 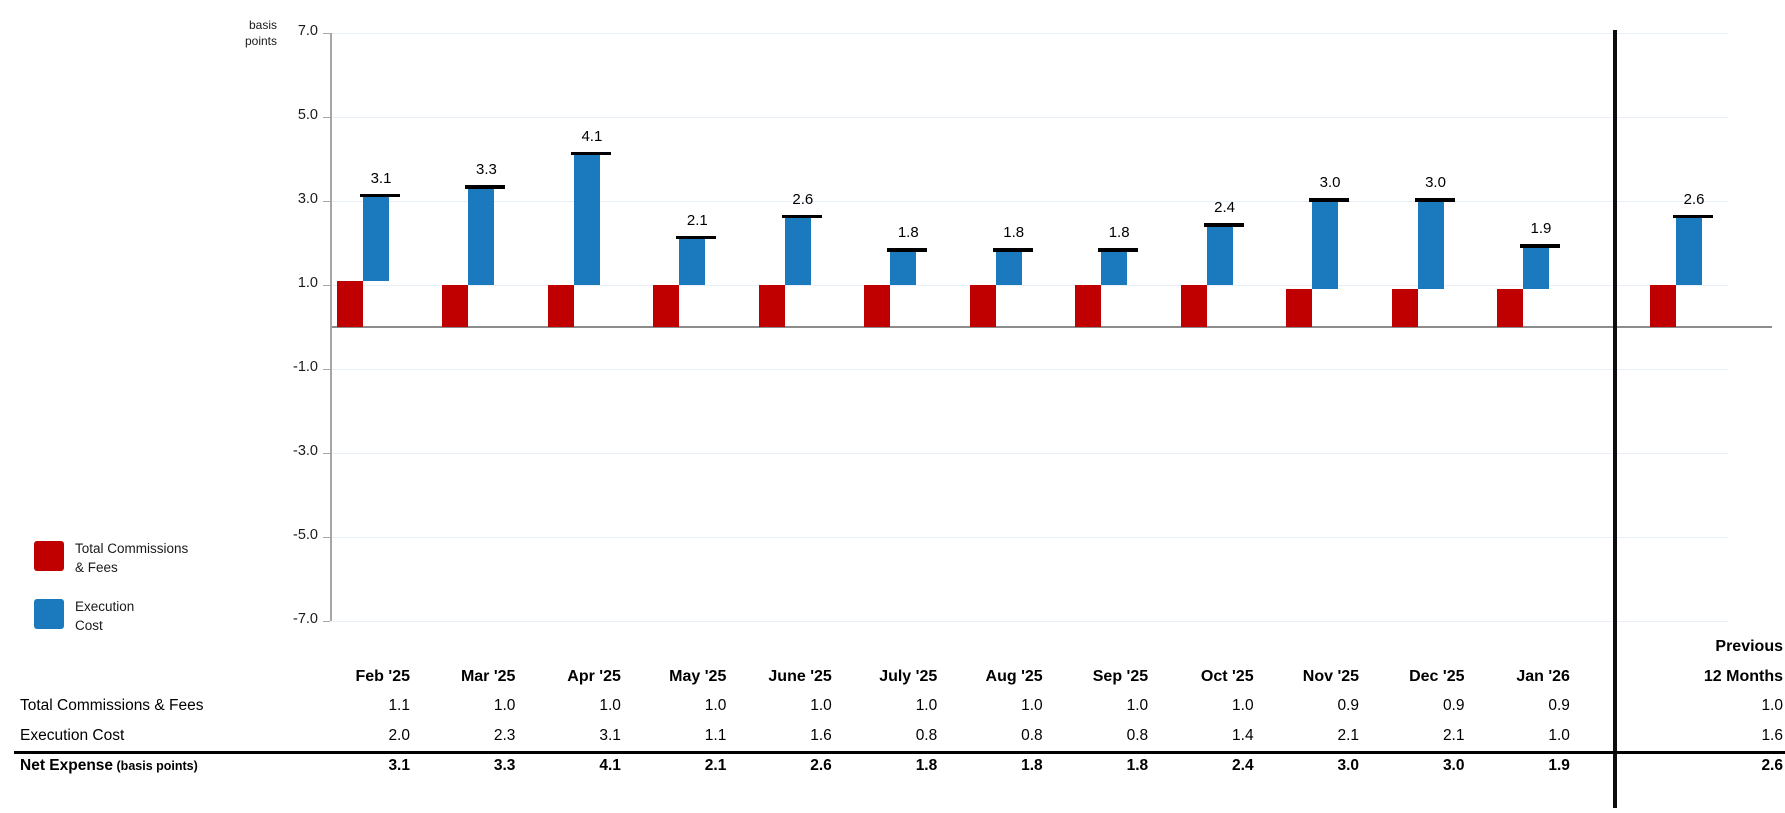 I want to click on y-axis-tick-label: -5.0, so click(x=305, y=535).